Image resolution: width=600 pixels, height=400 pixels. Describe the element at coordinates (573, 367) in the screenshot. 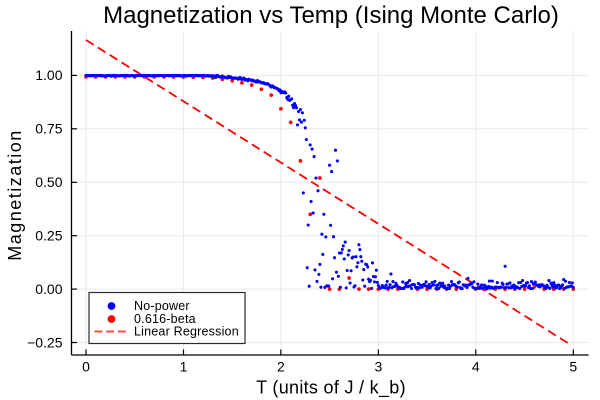

I see `svg-text: 5` at that location.